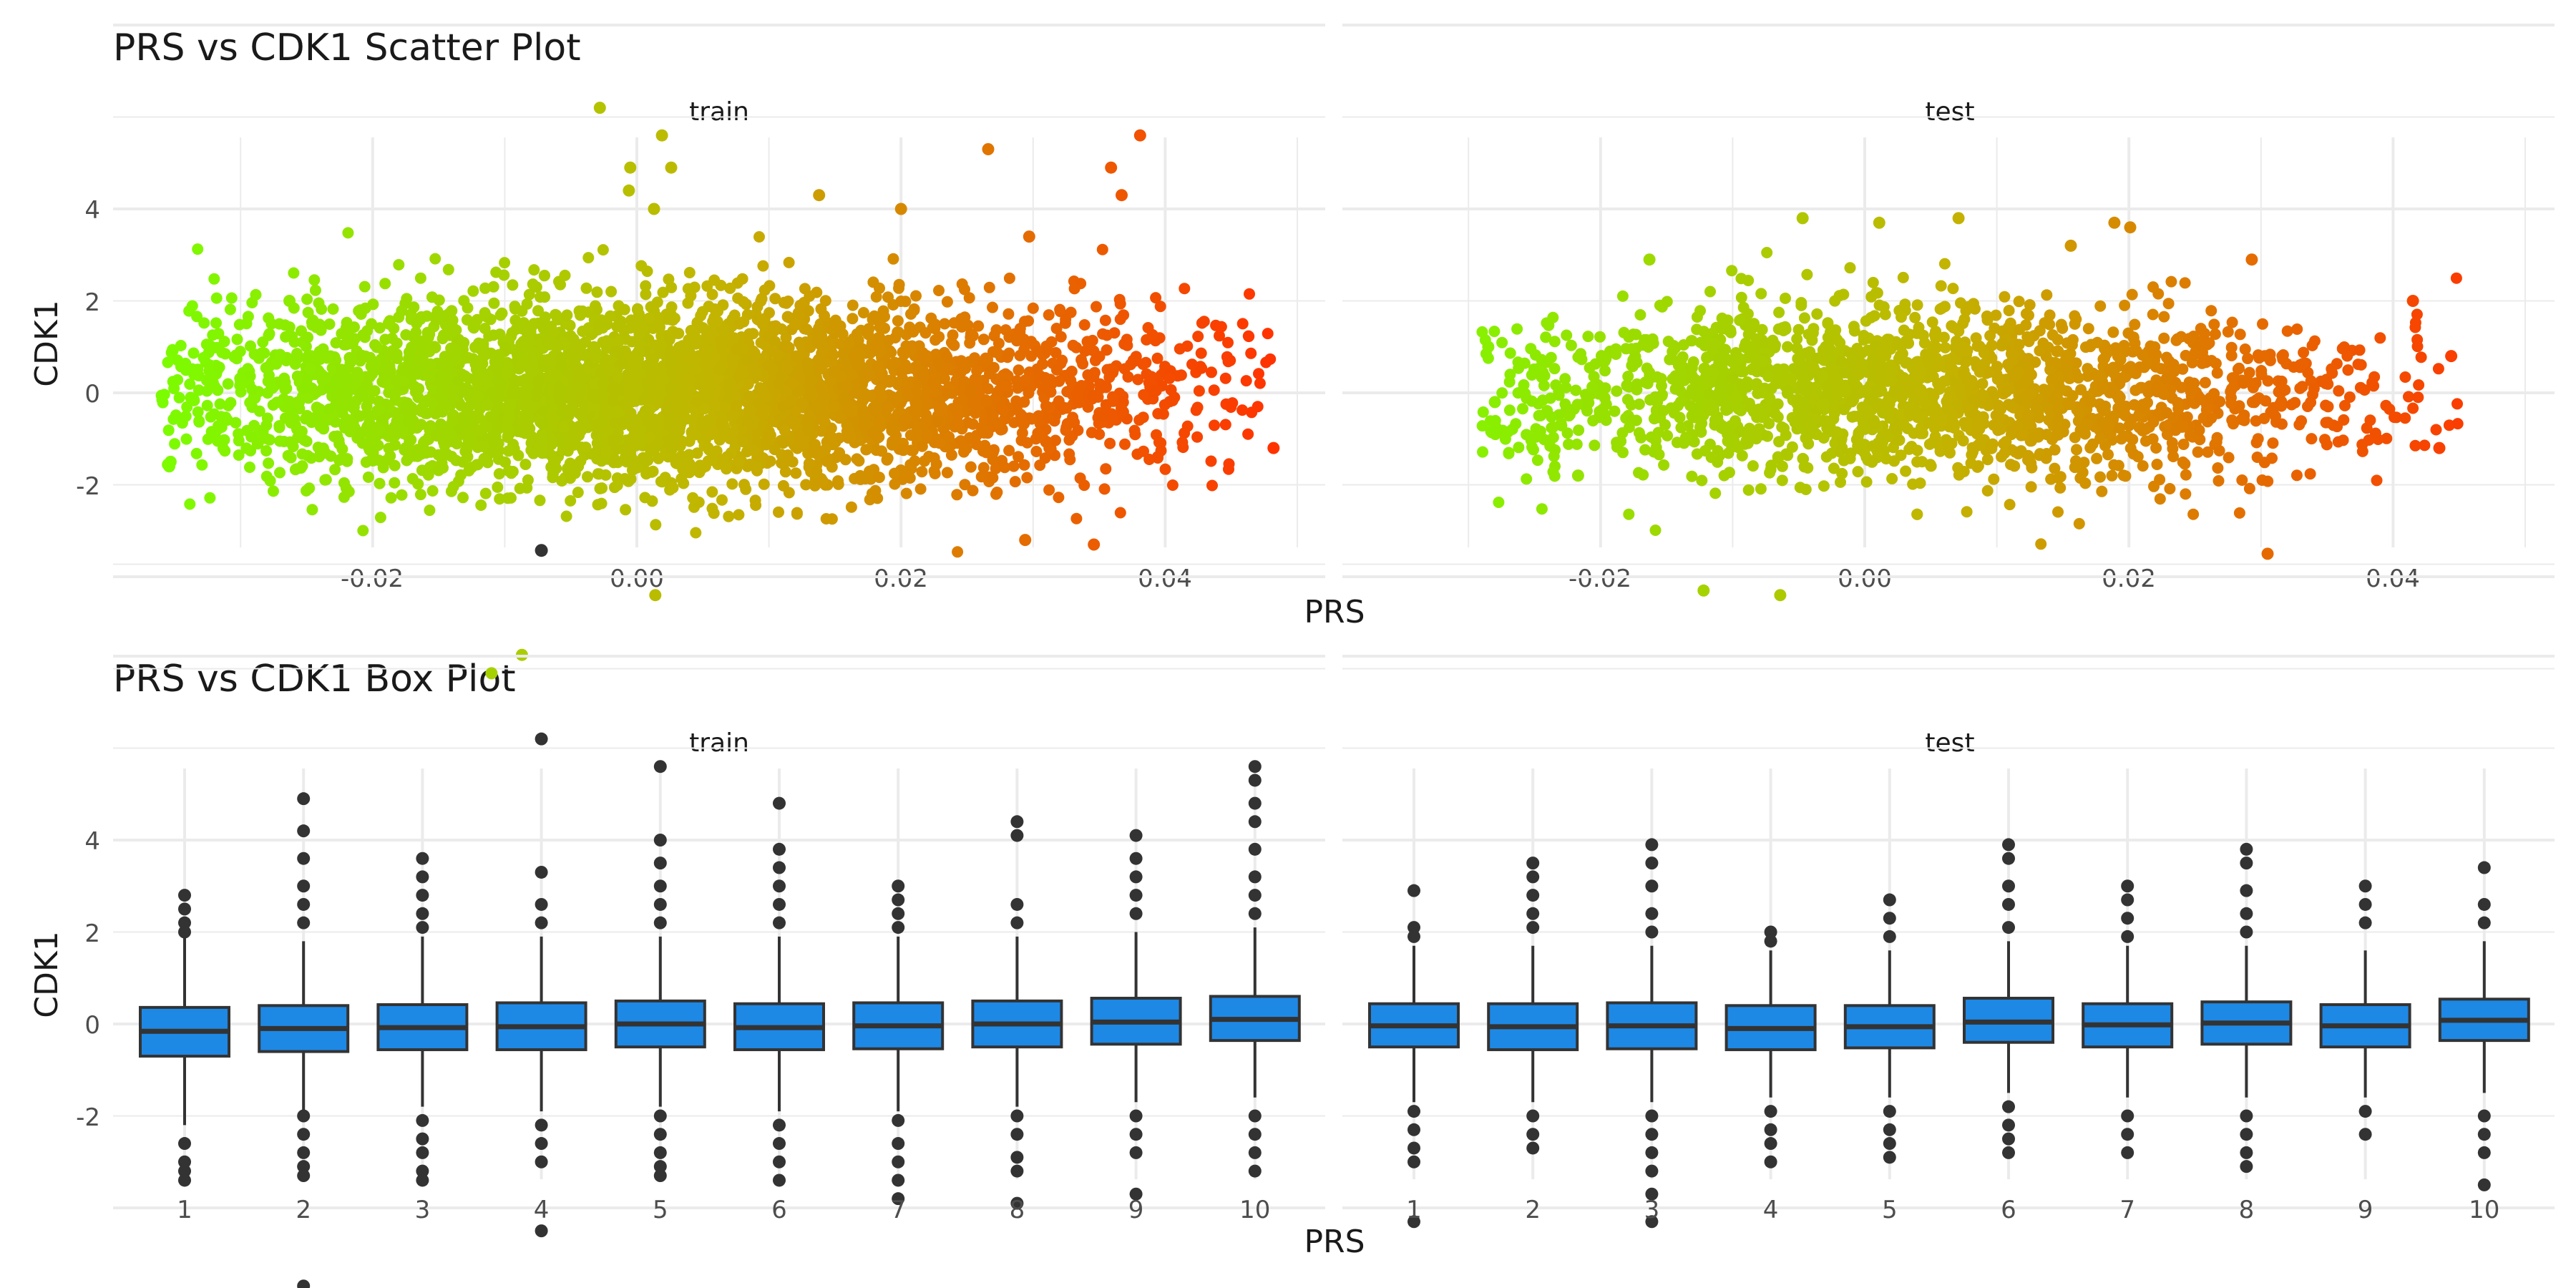 This screenshot has width=2576, height=1288. What do you see at coordinates (1334, 612) in the screenshot?
I see `scatter-x-axis-title: PRS` at bounding box center [1334, 612].